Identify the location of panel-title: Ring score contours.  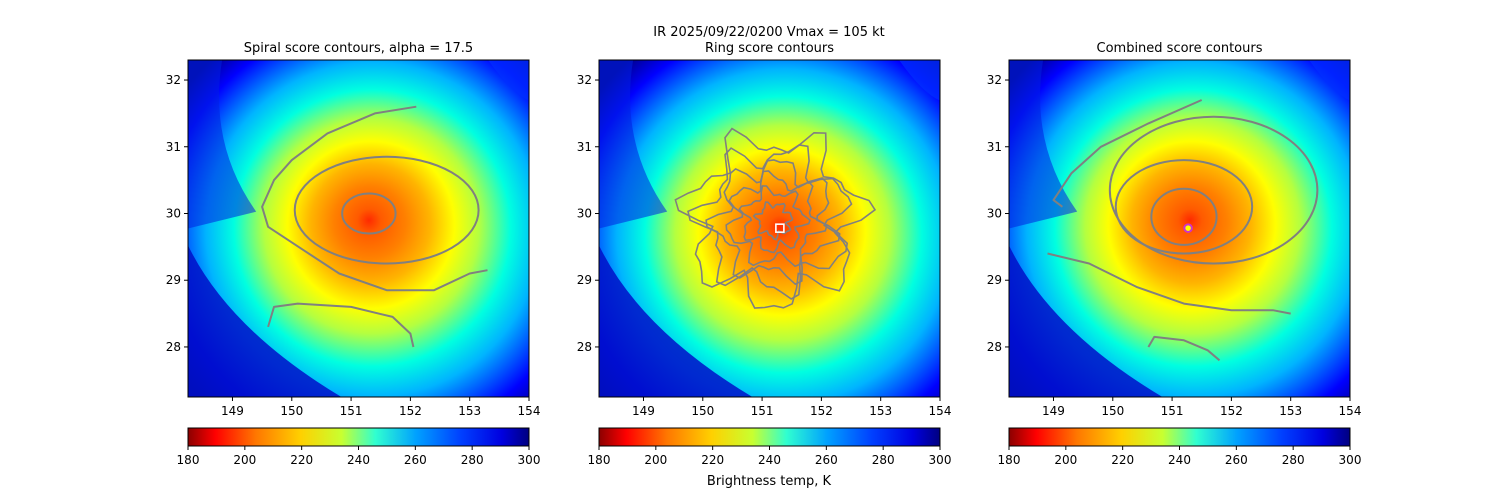
(769, 48).